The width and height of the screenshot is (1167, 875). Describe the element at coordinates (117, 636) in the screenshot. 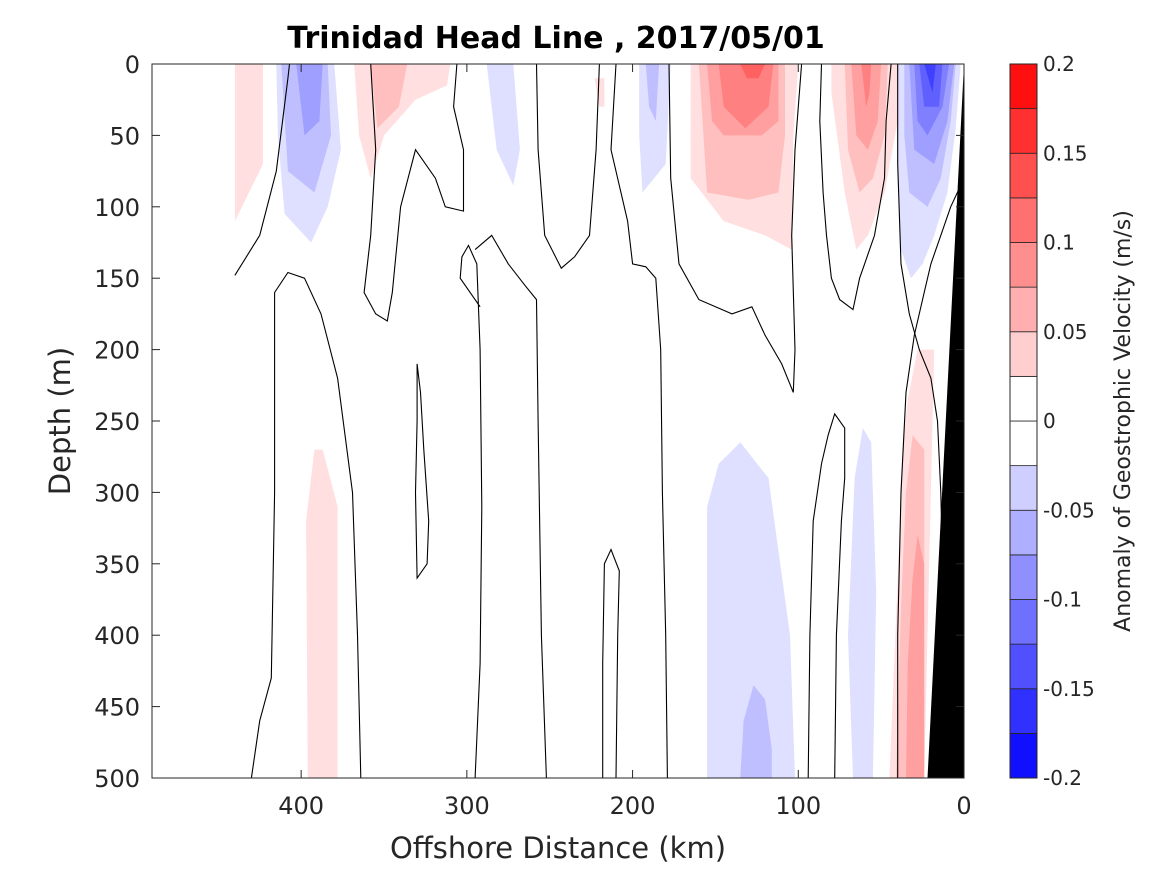

I see `y-tick-label-400: 400` at that location.